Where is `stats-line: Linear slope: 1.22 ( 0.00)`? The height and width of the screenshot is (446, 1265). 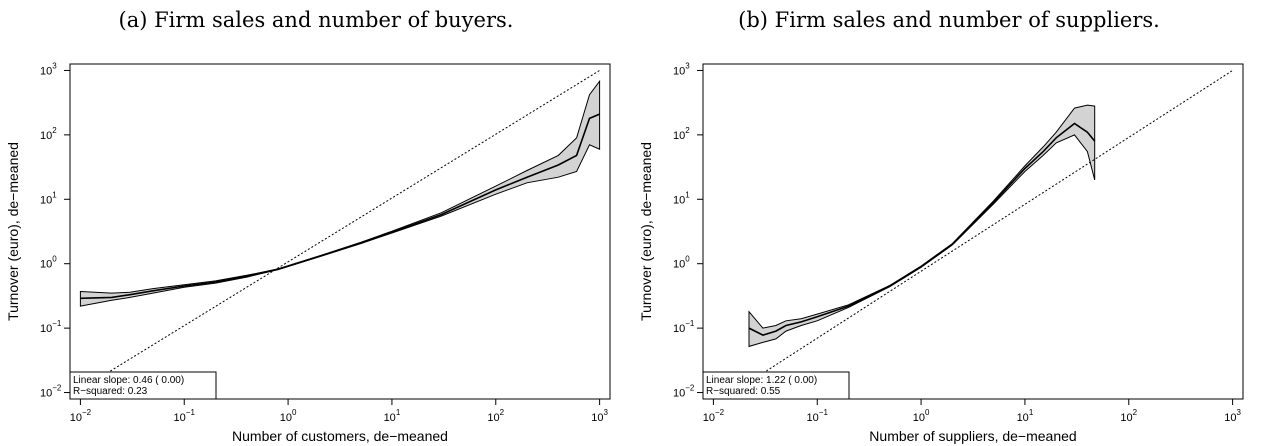
stats-line: Linear slope: 1.22 ( 0.00) is located at coordinates (761, 380).